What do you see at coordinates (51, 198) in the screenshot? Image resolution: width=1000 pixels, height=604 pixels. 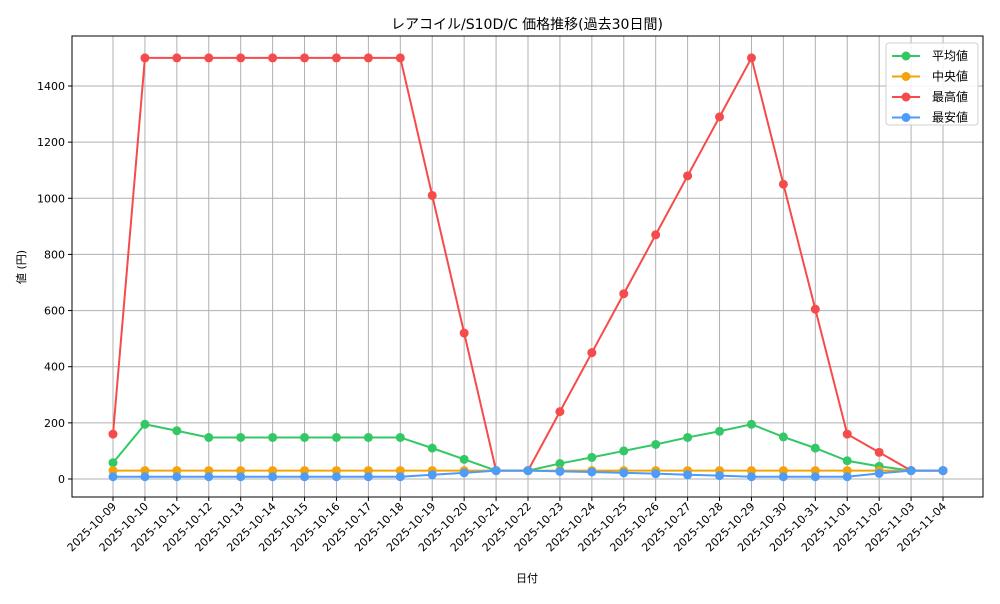 I see `y-tick-label: 1000` at bounding box center [51, 198].